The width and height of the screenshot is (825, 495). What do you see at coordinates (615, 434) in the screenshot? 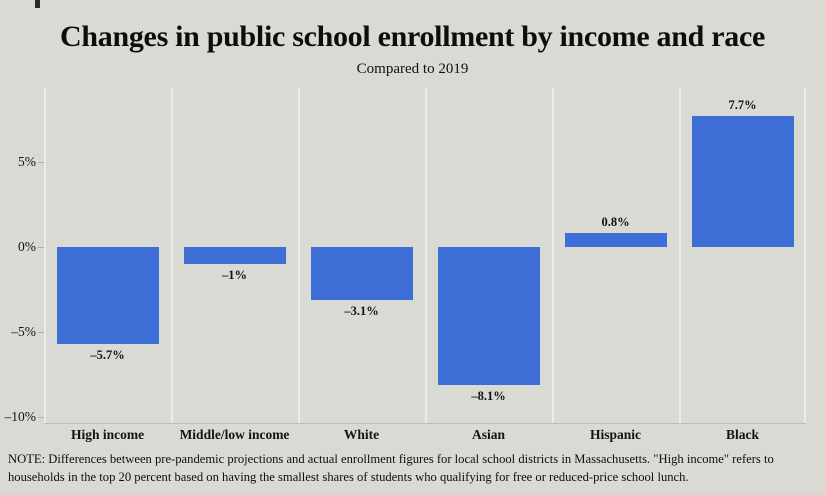
I see `category-label: Hispanic` at bounding box center [615, 434].